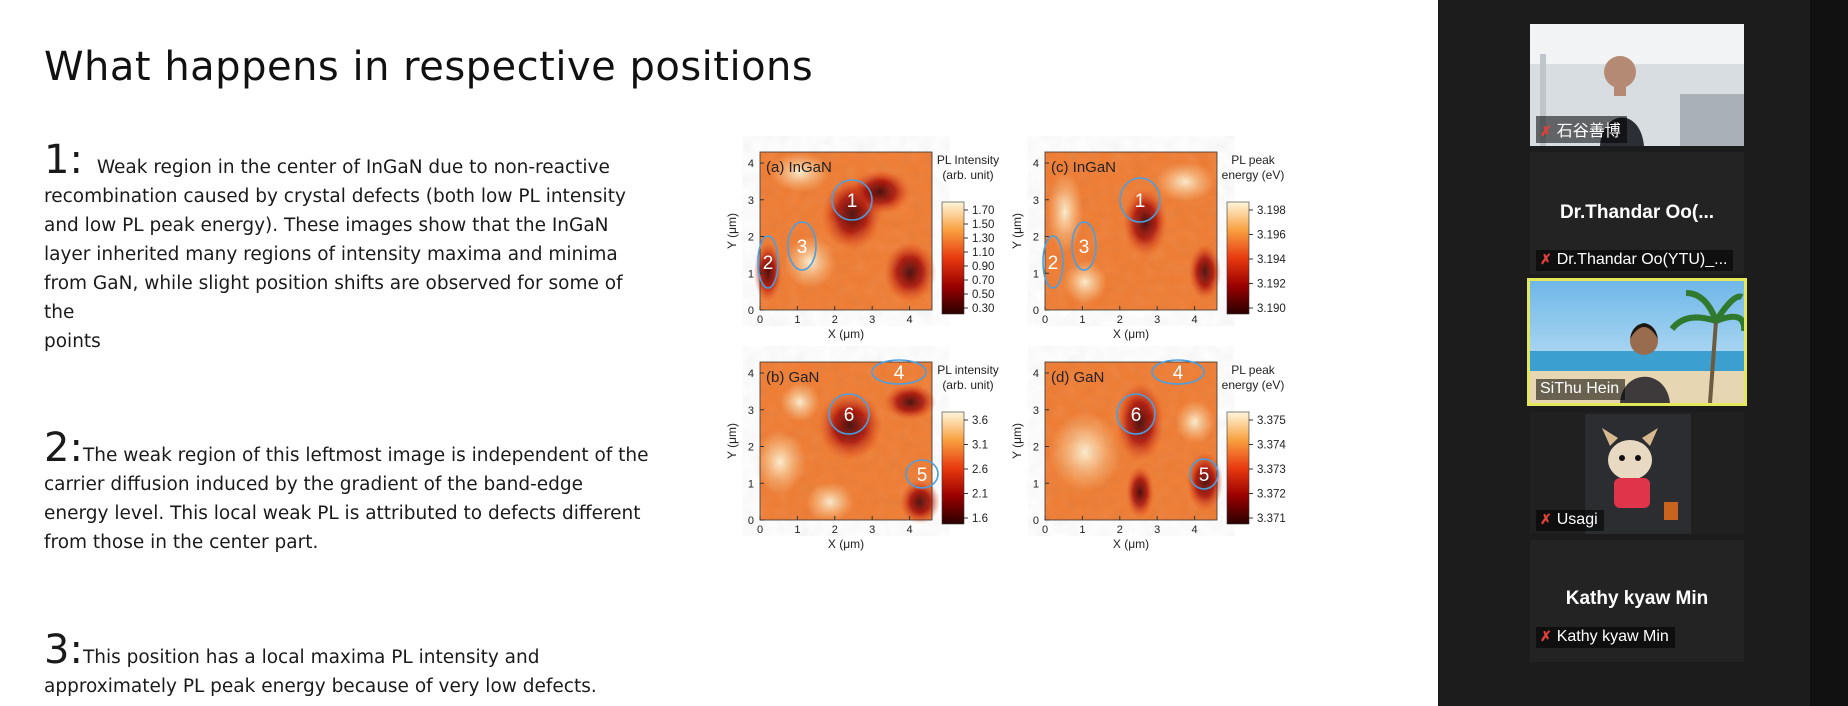  What do you see at coordinates (980, 519) in the screenshot?
I see `colorbar-tick-label: 1.6` at bounding box center [980, 519].